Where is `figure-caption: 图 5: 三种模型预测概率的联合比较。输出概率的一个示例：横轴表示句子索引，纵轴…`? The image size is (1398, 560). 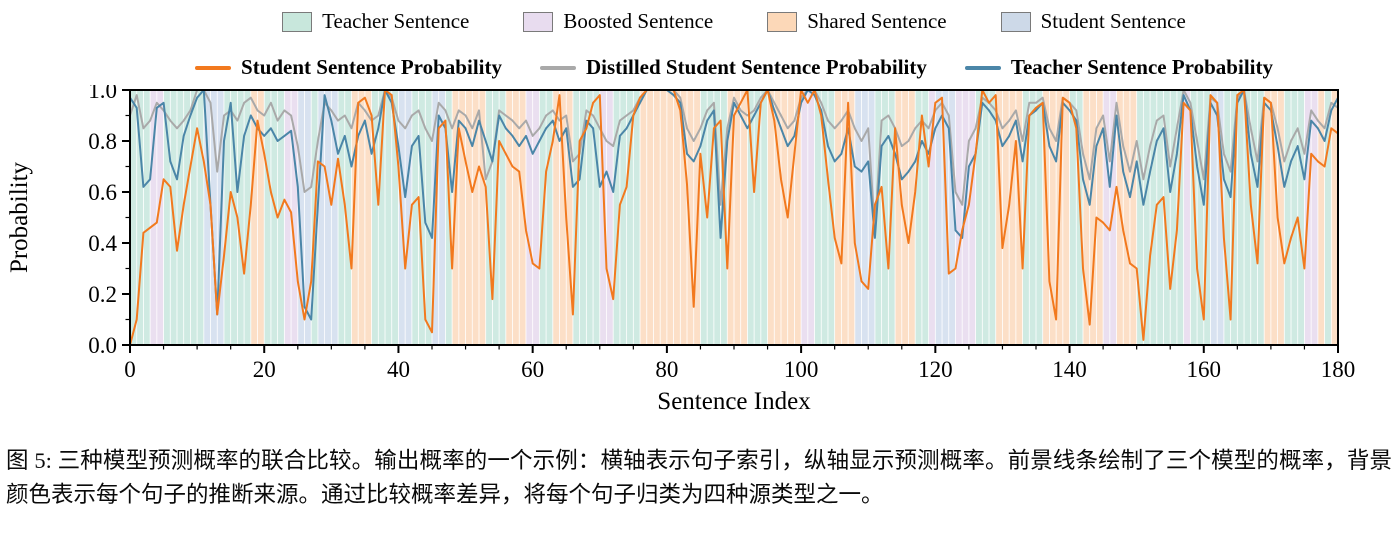 figure-caption: 图 5: 三种模型预测概率的联合比较。输出概率的一个示例：横轴表示句子索引，纵轴… is located at coordinates (699, 477).